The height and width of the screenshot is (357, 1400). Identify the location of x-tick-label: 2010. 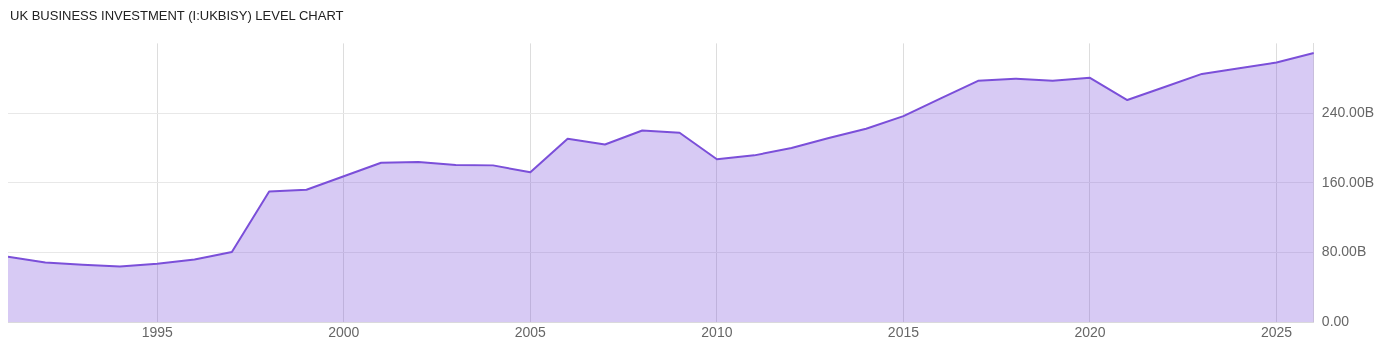
(717, 332).